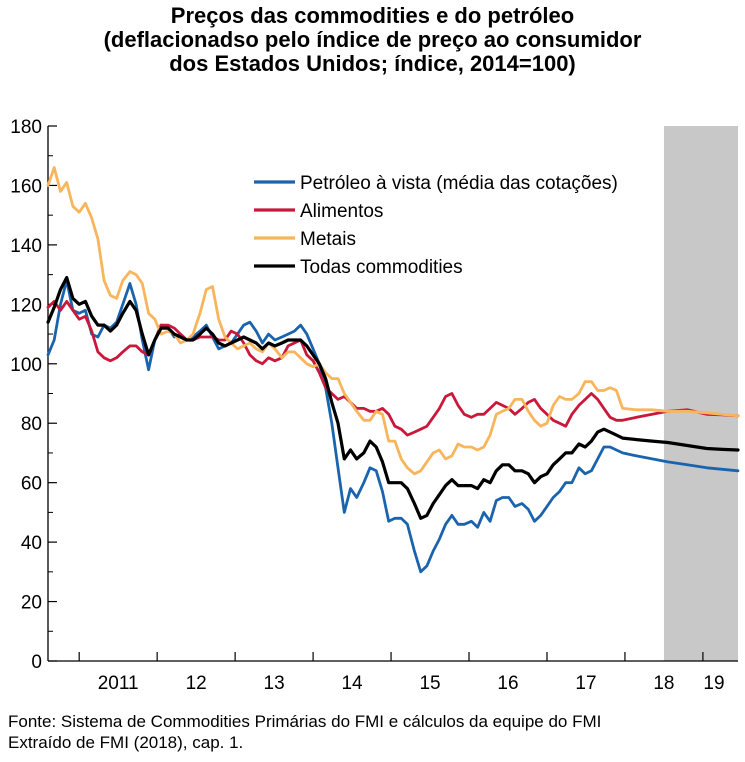 The image size is (745, 762). What do you see at coordinates (381, 267) in the screenshot?
I see `legend-label: Todas commodities` at bounding box center [381, 267].